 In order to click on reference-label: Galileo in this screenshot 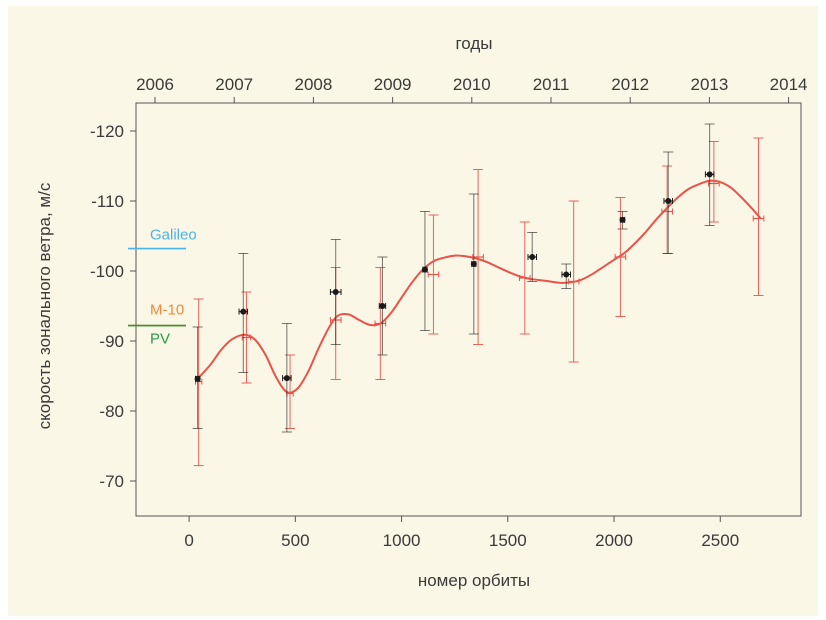, I will do `click(173, 235)`.